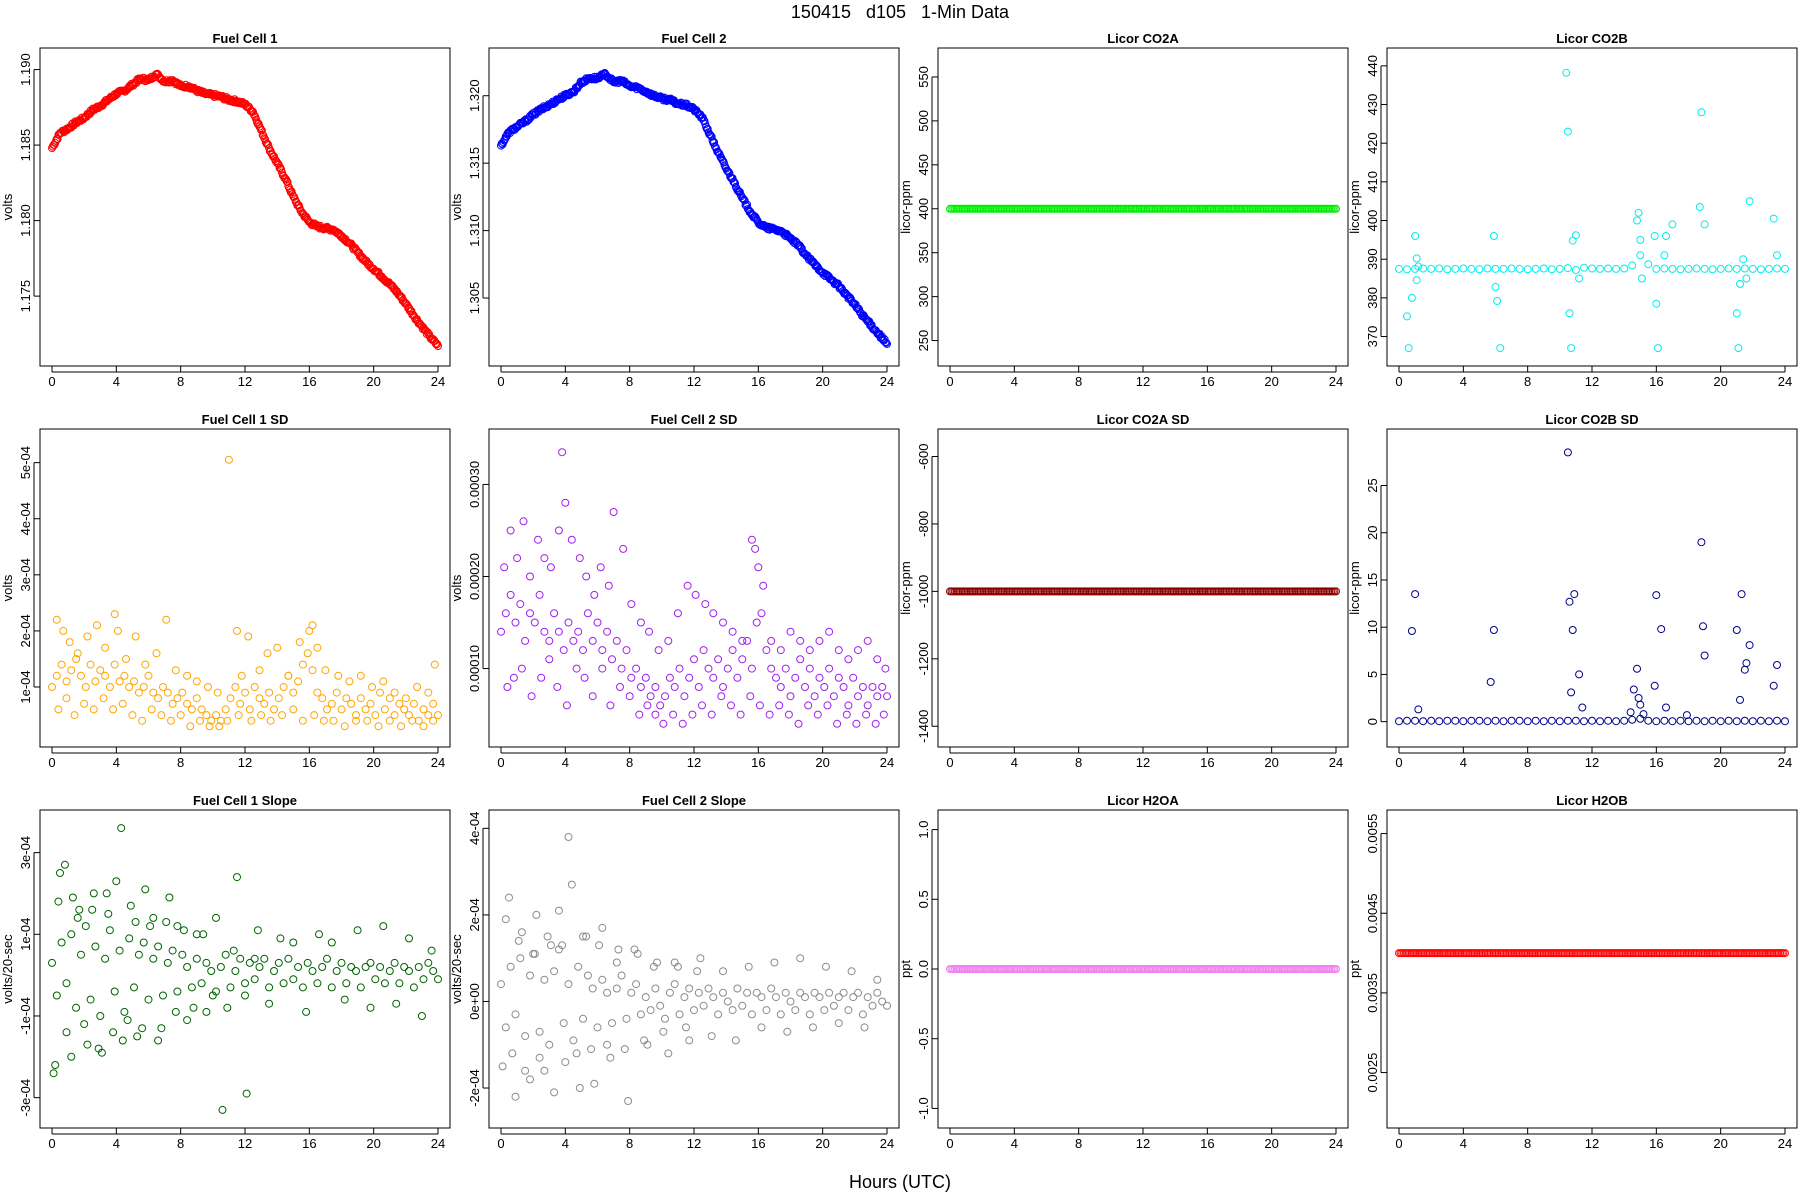  Describe the element at coordinates (474, 484) in the screenshot. I see `y-tick-label: 0.00030` at that location.